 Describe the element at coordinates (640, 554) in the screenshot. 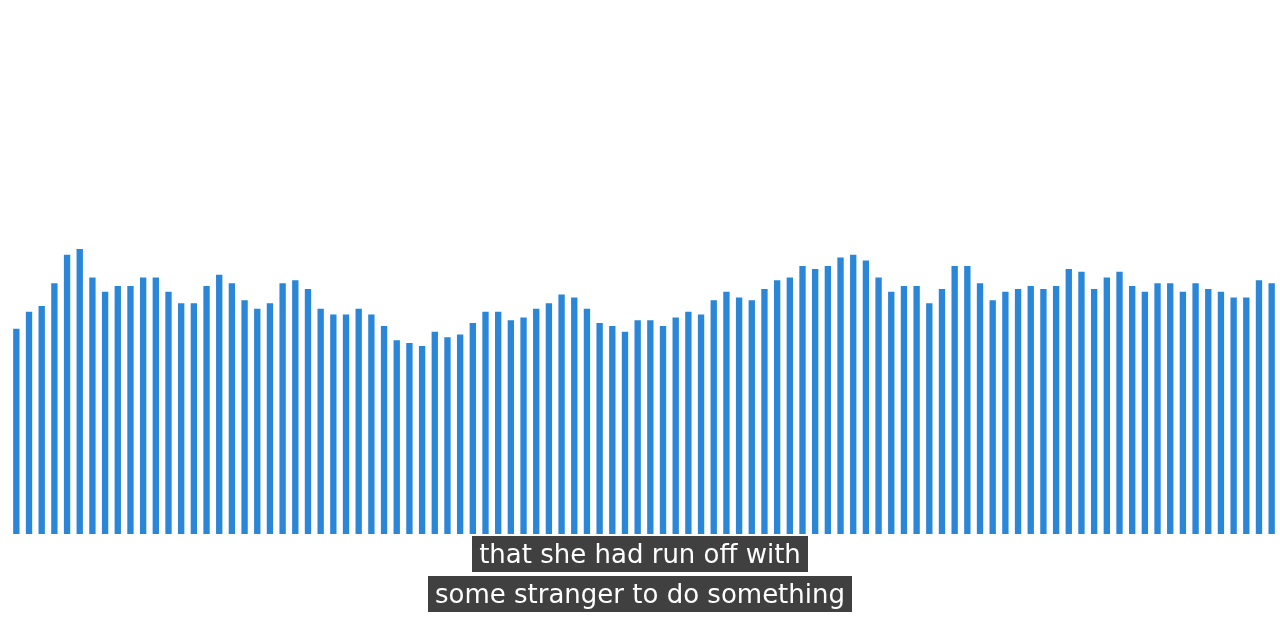

I see `text: that she had run off with` at that location.